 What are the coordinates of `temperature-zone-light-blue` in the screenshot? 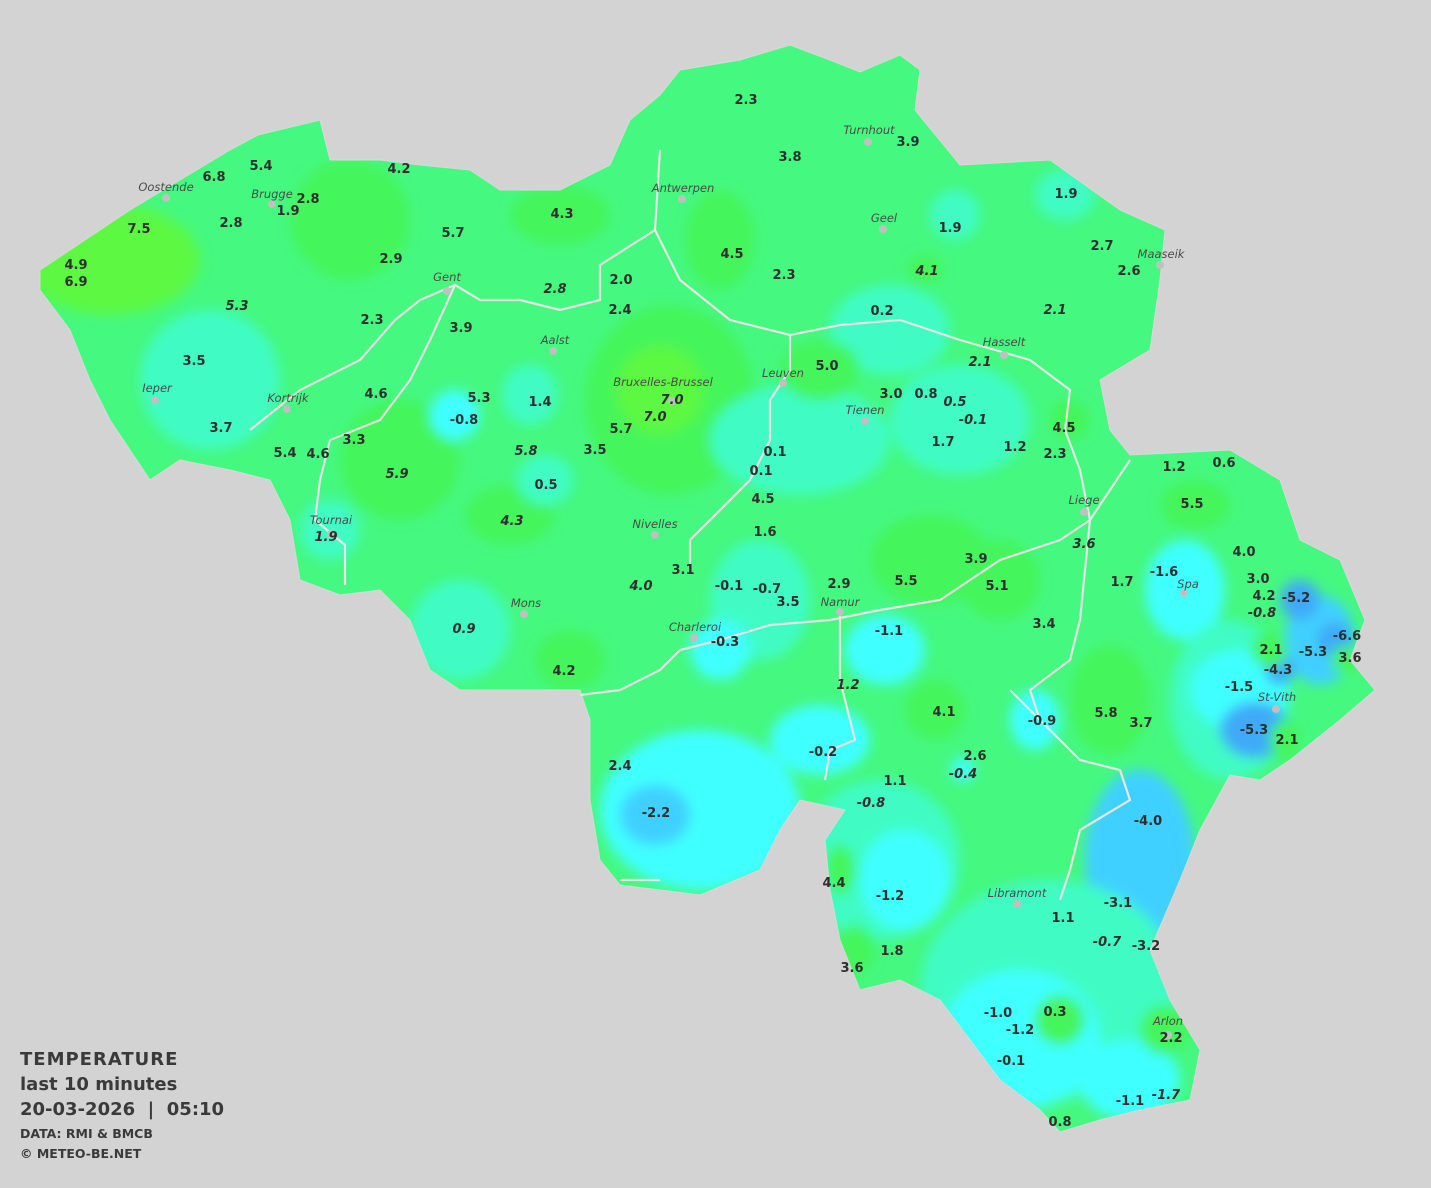 It's located at (655, 815).